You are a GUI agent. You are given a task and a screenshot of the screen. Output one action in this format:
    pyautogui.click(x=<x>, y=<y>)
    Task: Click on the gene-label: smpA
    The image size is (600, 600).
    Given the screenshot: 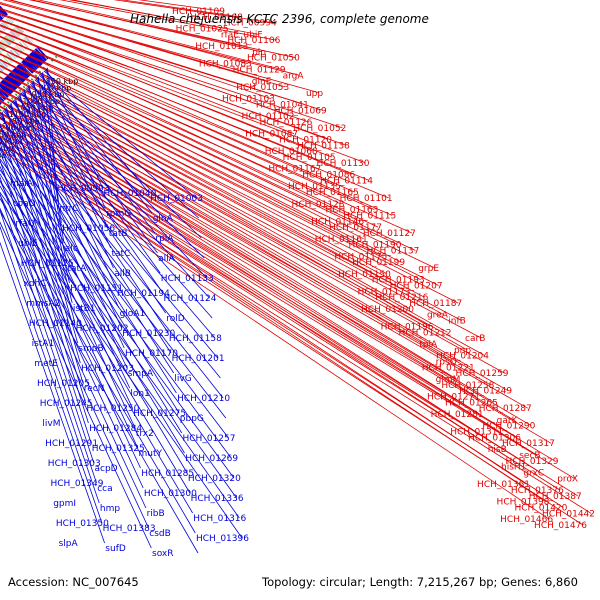 What is the action you would take?
    pyautogui.click(x=141, y=374)
    